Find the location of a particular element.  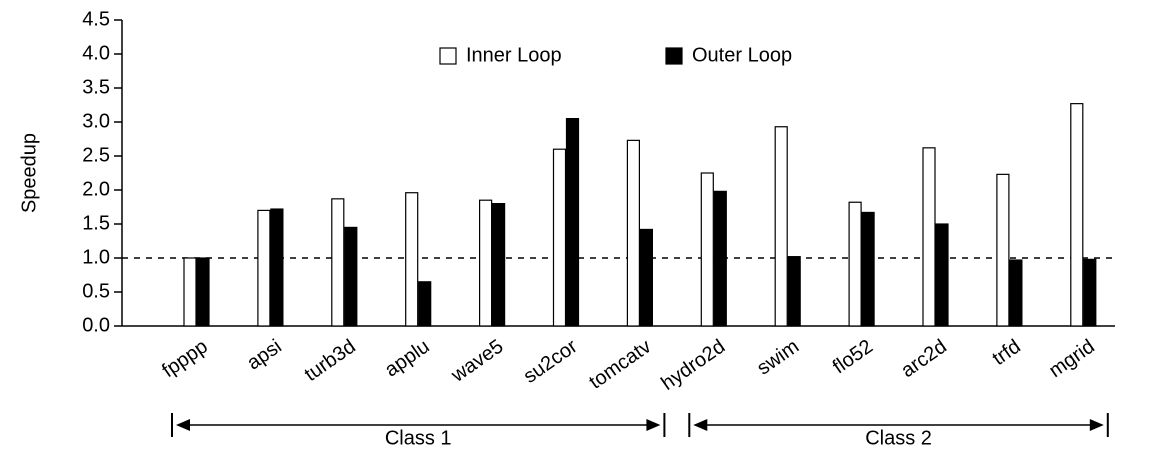

y-tick-label: 2.5 is located at coordinates (96, 155).